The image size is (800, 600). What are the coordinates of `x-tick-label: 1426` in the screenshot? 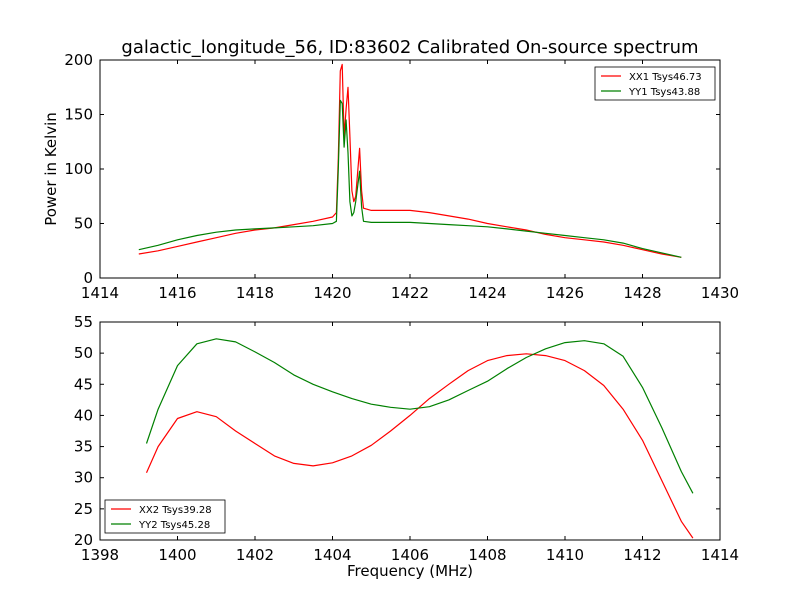 It's located at (565, 293).